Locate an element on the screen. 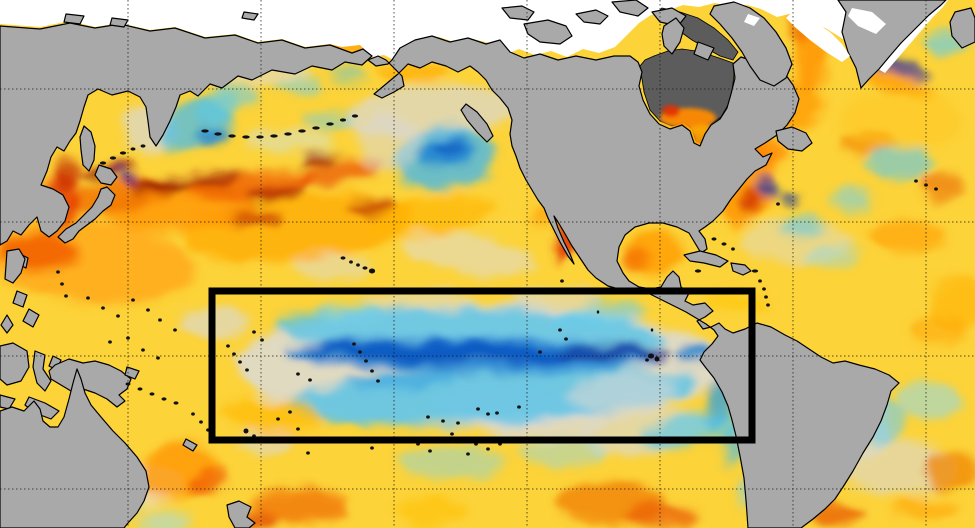  anomaly-southpac-yellow is located at coordinates (432, 512).